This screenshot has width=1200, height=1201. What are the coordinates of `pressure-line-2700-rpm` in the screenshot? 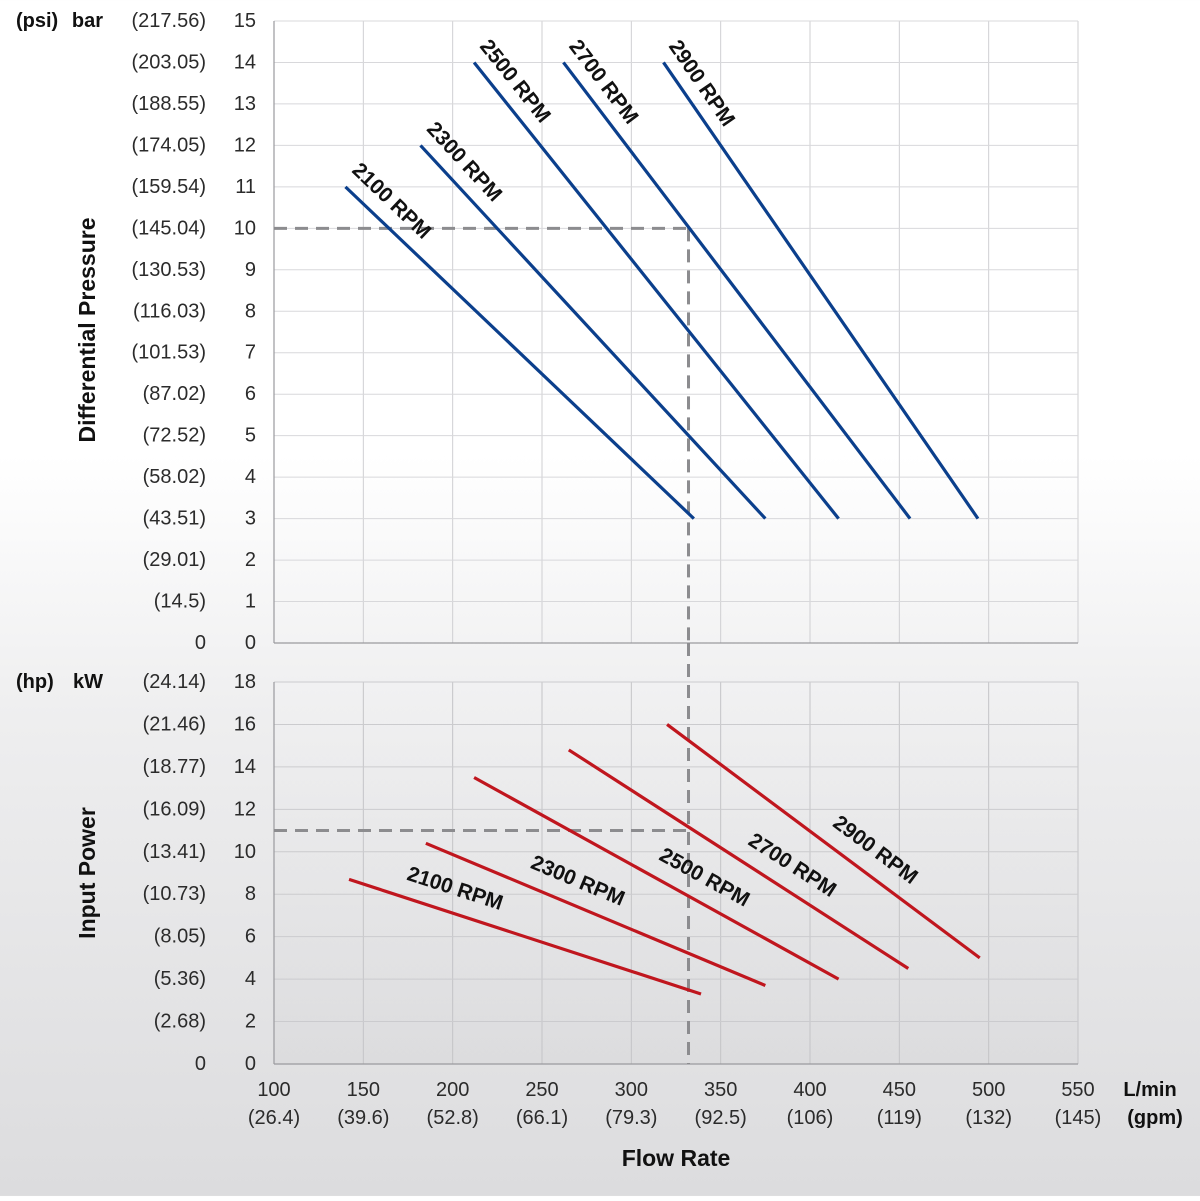 It's located at (737, 290).